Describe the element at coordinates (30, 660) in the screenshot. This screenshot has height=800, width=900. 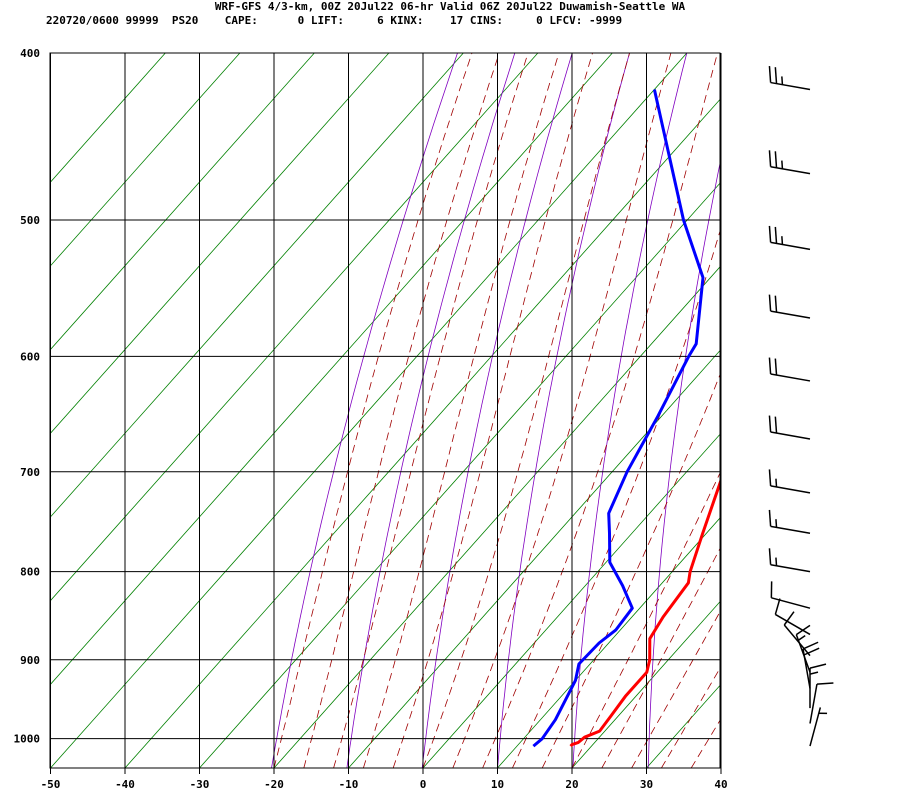
I see `y-tick-label: 900` at that location.